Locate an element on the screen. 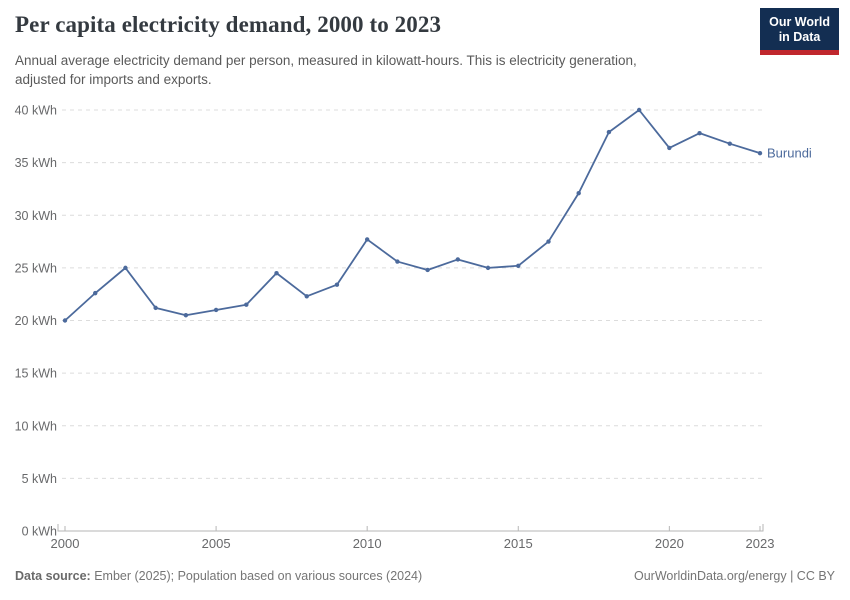 The height and width of the screenshot is (600, 850). y-tick-label: 30 kWh is located at coordinates (36, 216).